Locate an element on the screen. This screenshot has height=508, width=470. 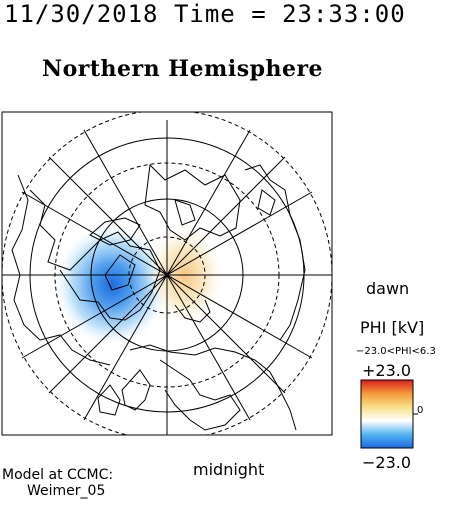
model-credit-line1: Model at CCMC: is located at coordinates (58, 475).